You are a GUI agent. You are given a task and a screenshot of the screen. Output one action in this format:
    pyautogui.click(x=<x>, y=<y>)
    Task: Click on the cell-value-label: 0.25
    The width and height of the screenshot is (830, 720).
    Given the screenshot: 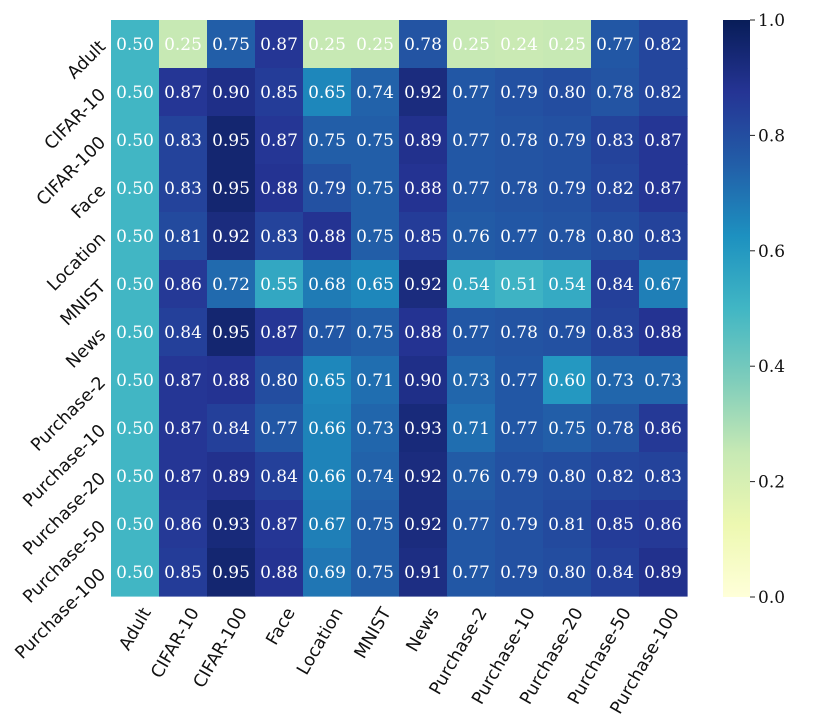 What is the action you would take?
    pyautogui.click(x=183, y=45)
    